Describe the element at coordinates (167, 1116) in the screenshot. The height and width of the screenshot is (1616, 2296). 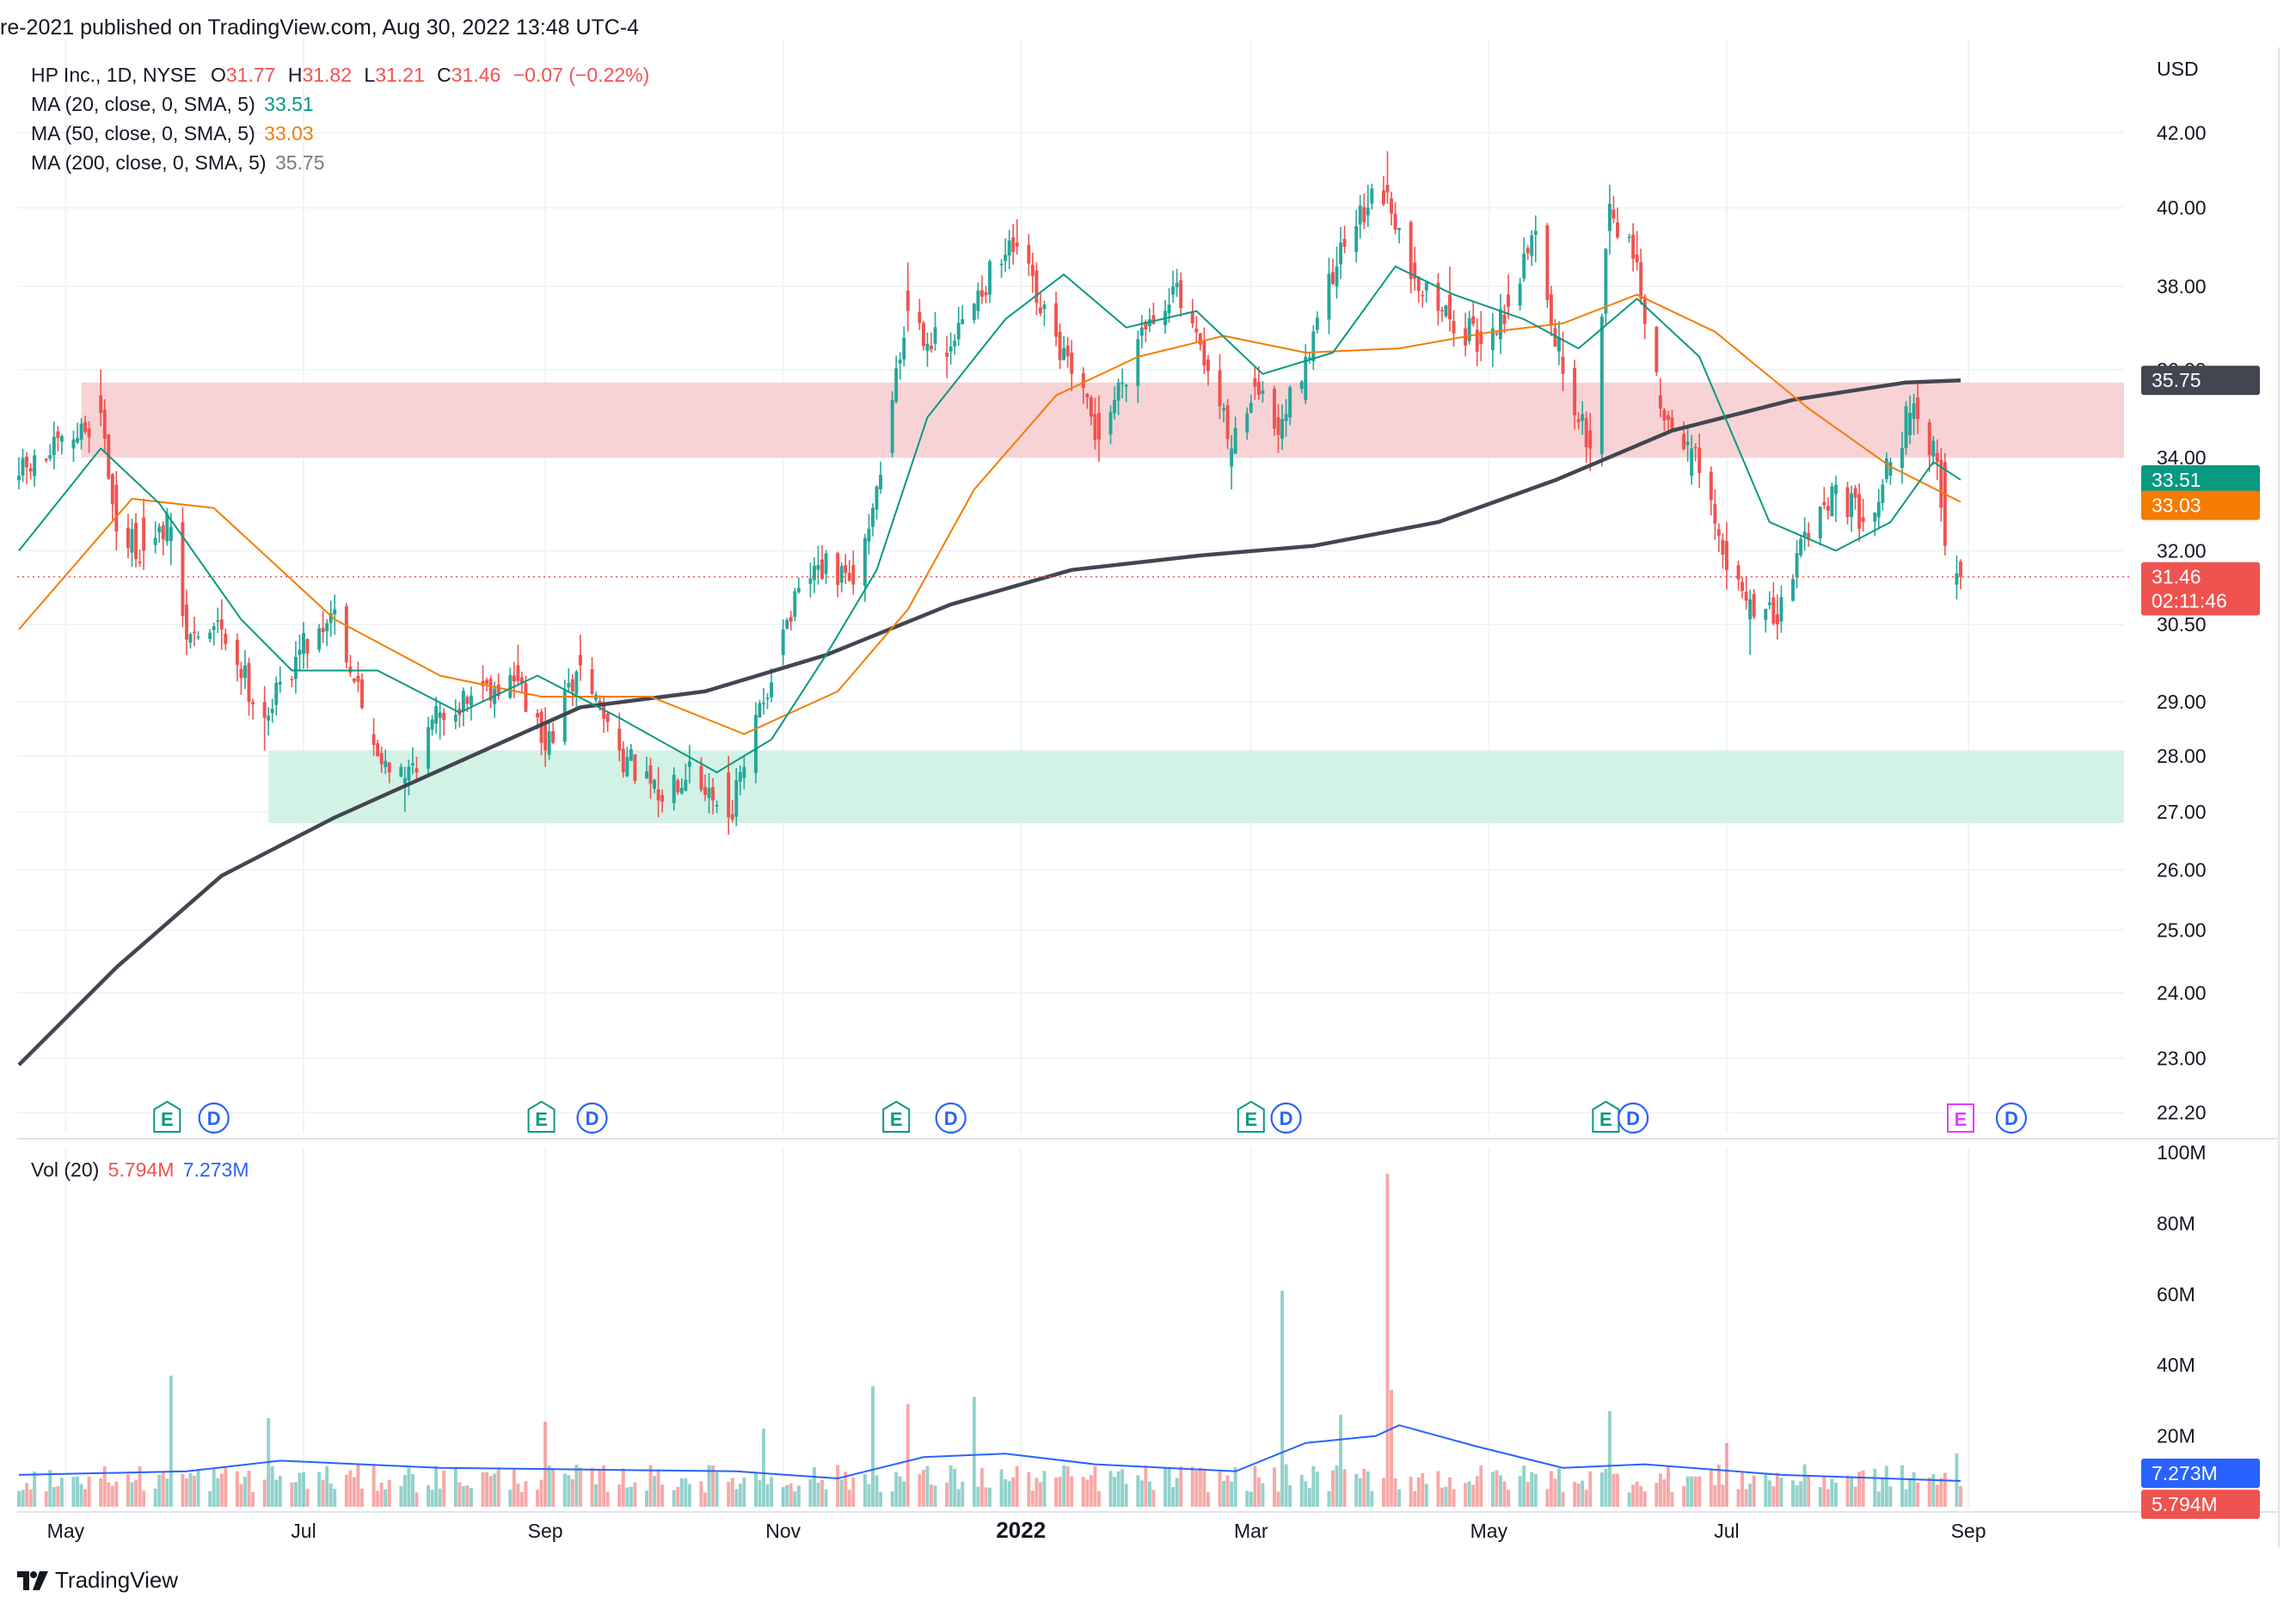
I see `earnings-marker` at that location.